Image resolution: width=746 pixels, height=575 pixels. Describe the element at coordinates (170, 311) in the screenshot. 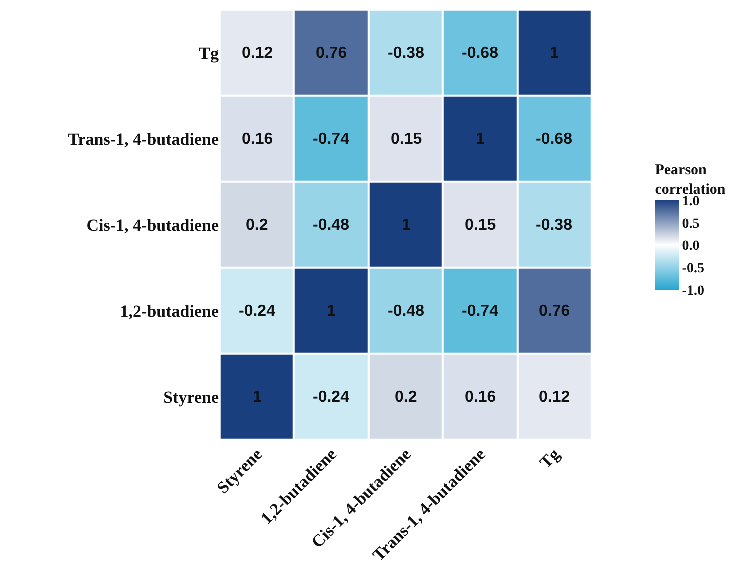

I see `y-tick-label: 1,2-butadiene` at that location.